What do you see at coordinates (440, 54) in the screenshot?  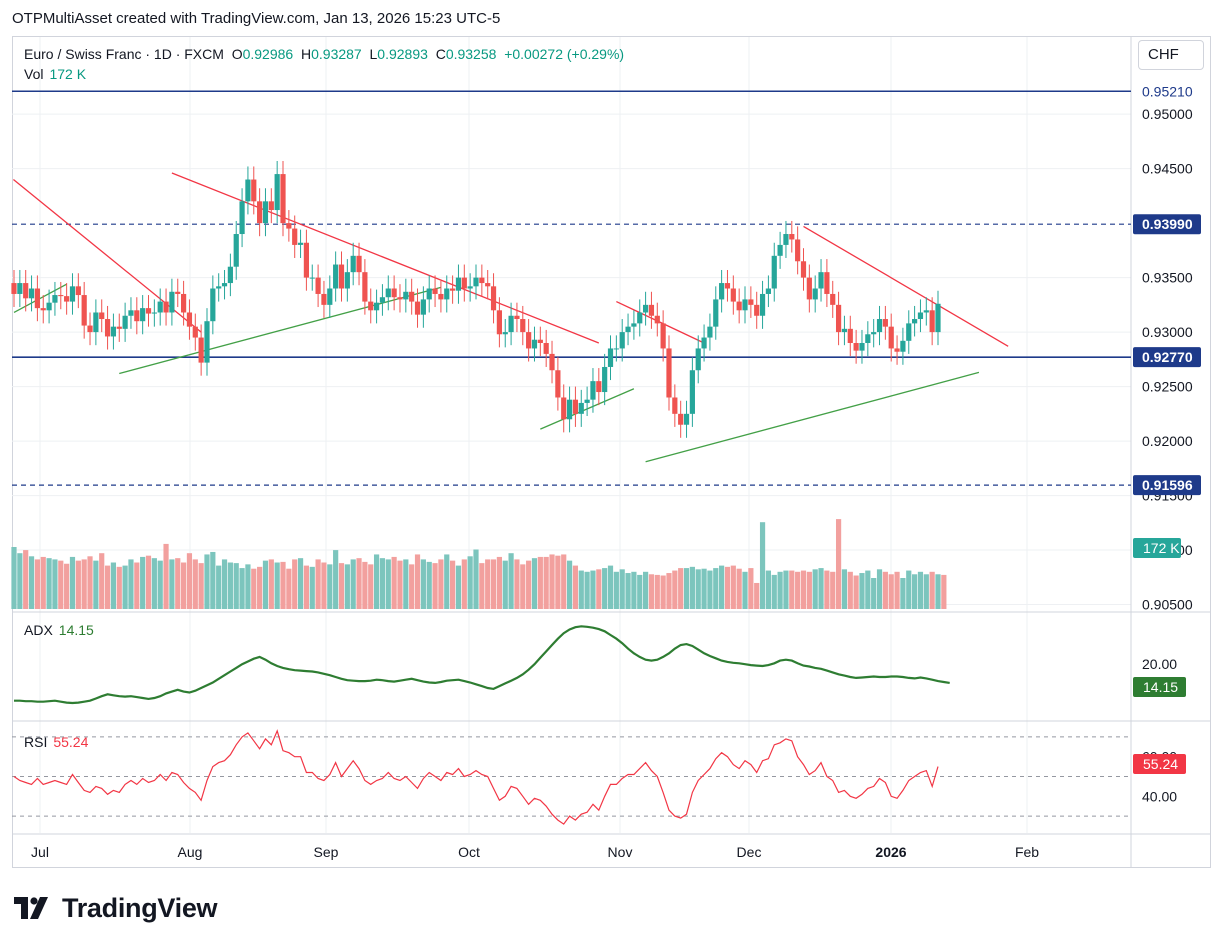 I see `close-label: C` at bounding box center [440, 54].